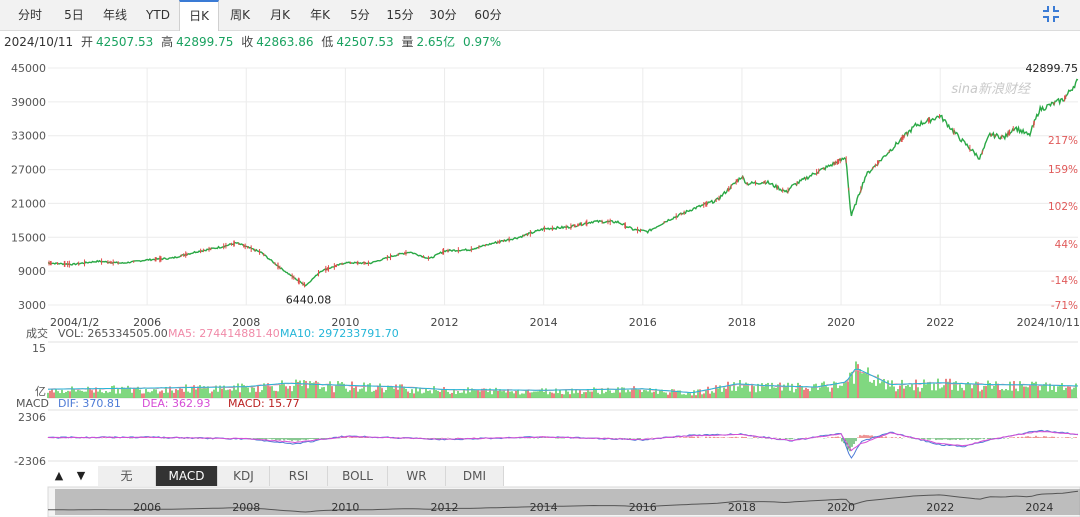  I want to click on navigator-year-label: 2018, so click(742, 507).